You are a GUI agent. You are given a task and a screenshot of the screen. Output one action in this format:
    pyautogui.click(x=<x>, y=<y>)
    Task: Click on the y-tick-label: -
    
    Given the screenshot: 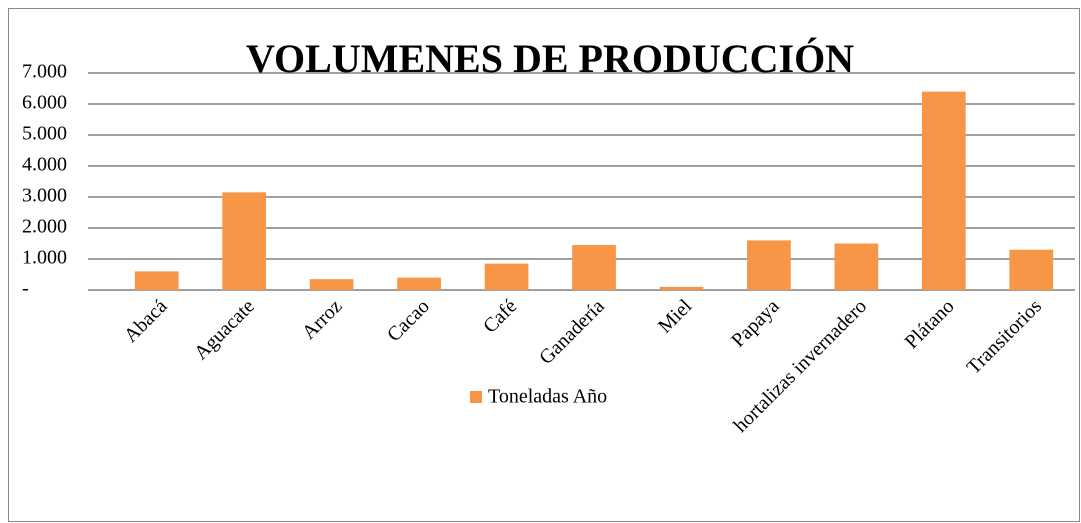 What is the action you would take?
    pyautogui.click(x=25, y=289)
    